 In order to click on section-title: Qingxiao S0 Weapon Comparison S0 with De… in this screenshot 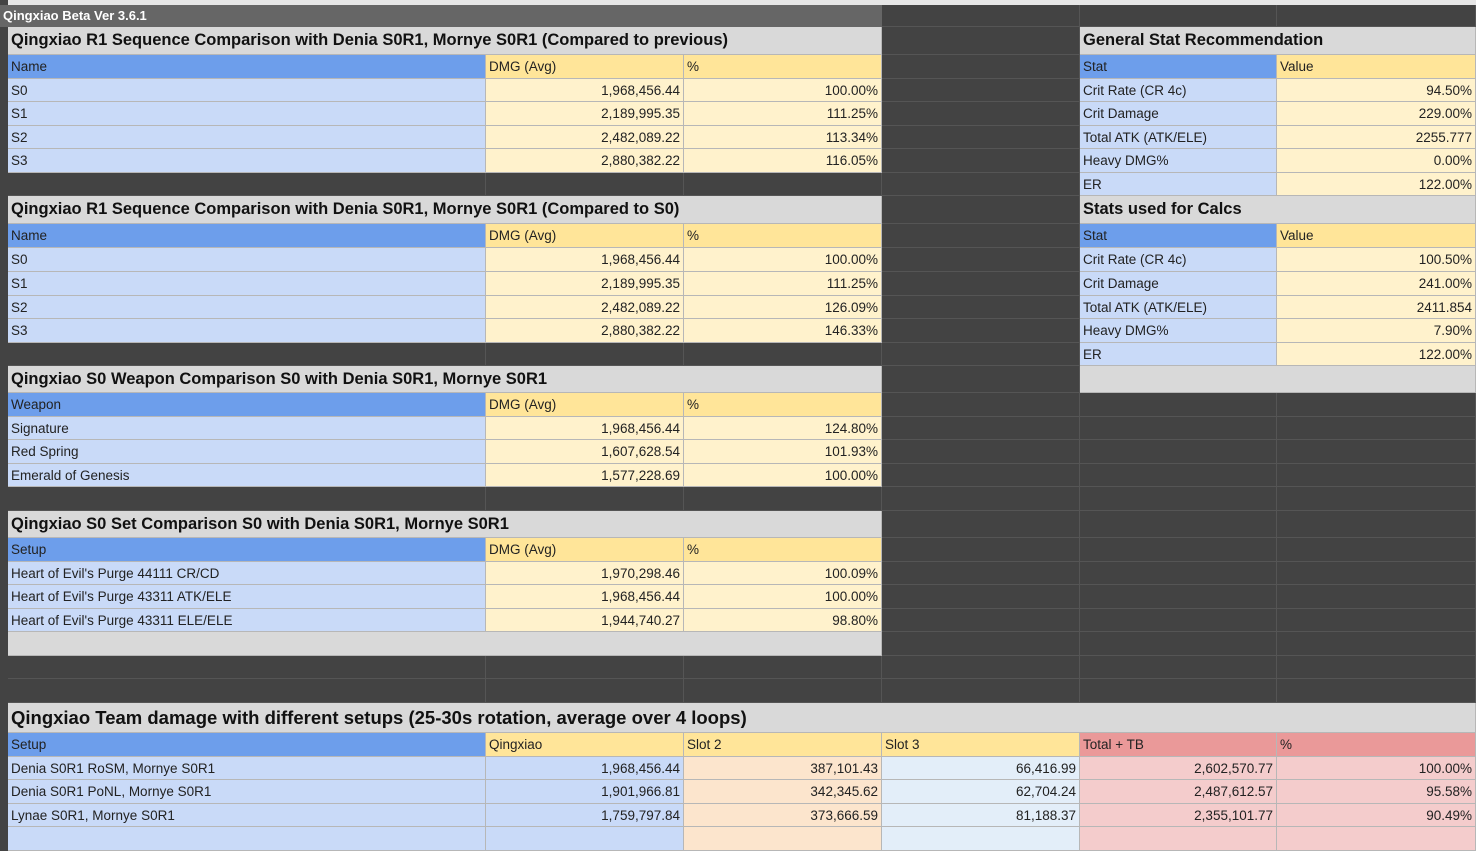, I will do `click(445, 379)`.